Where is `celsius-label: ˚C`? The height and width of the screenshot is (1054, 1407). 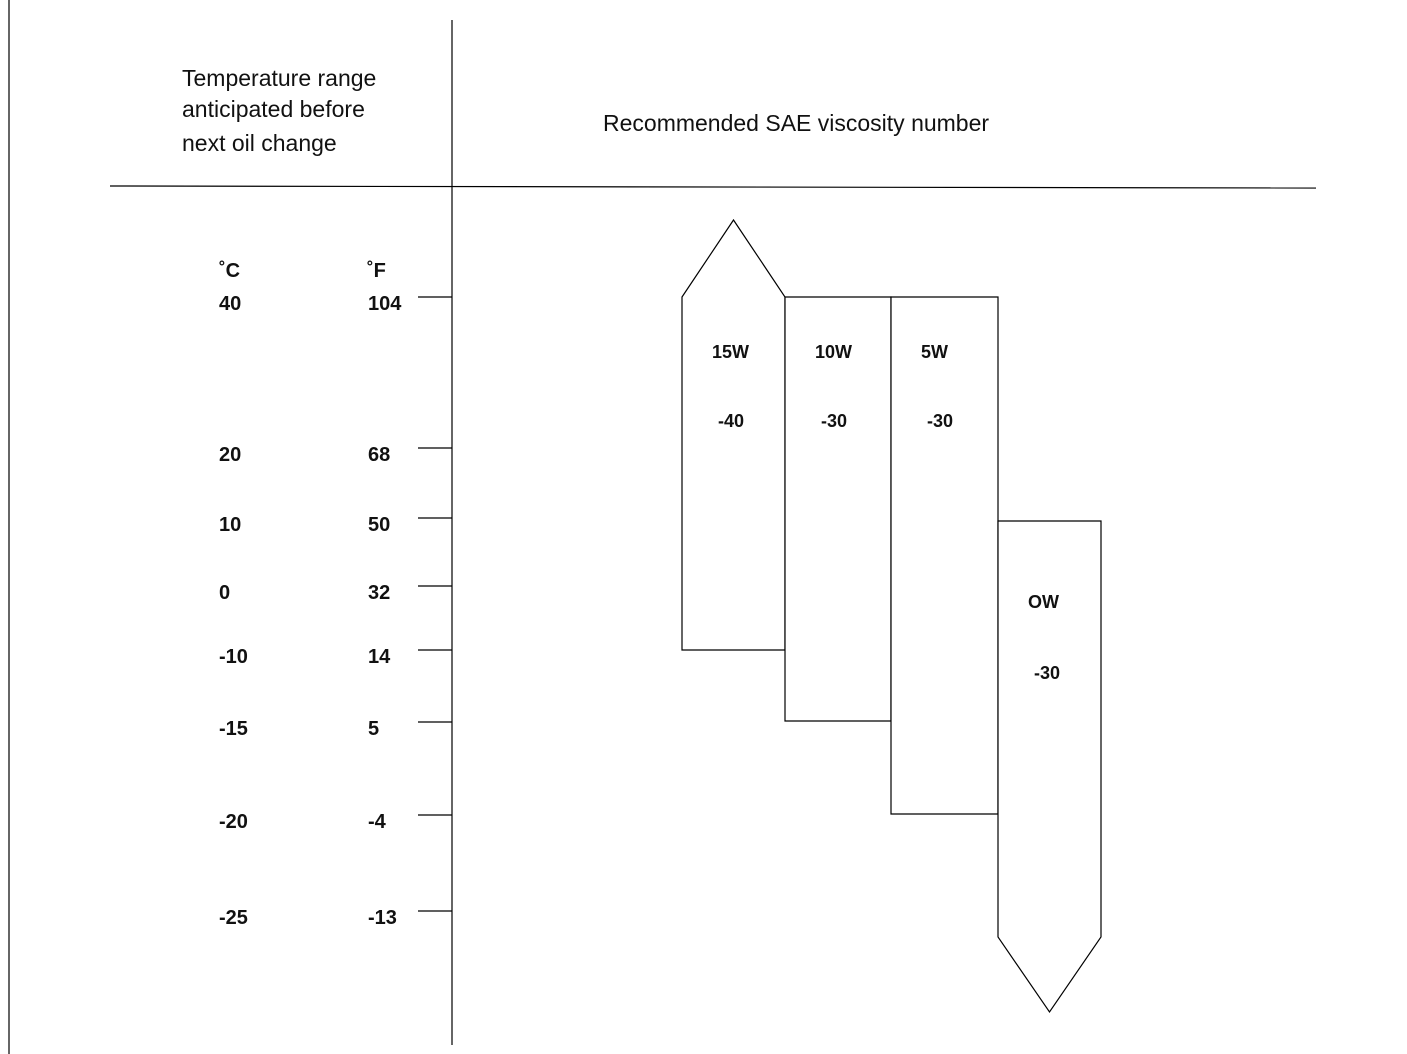 celsius-label: ˚C is located at coordinates (229, 270).